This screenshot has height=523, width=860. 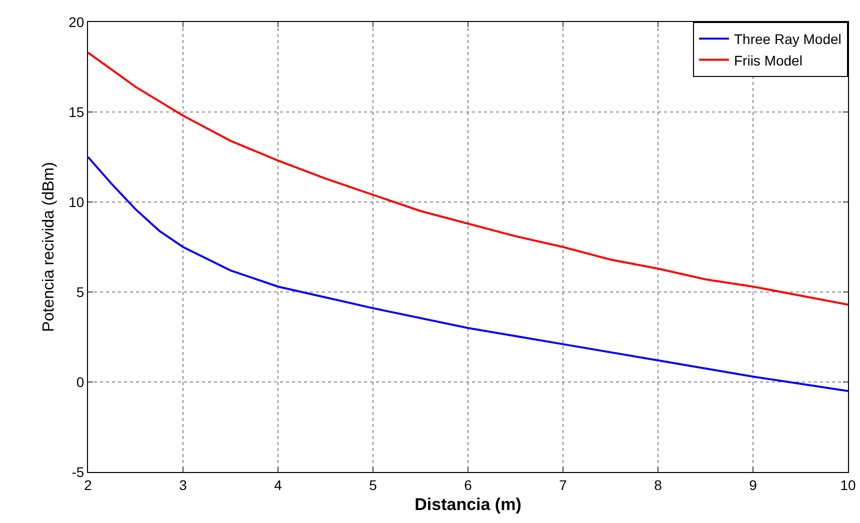 I want to click on x-tick-label: 6, so click(x=468, y=484).